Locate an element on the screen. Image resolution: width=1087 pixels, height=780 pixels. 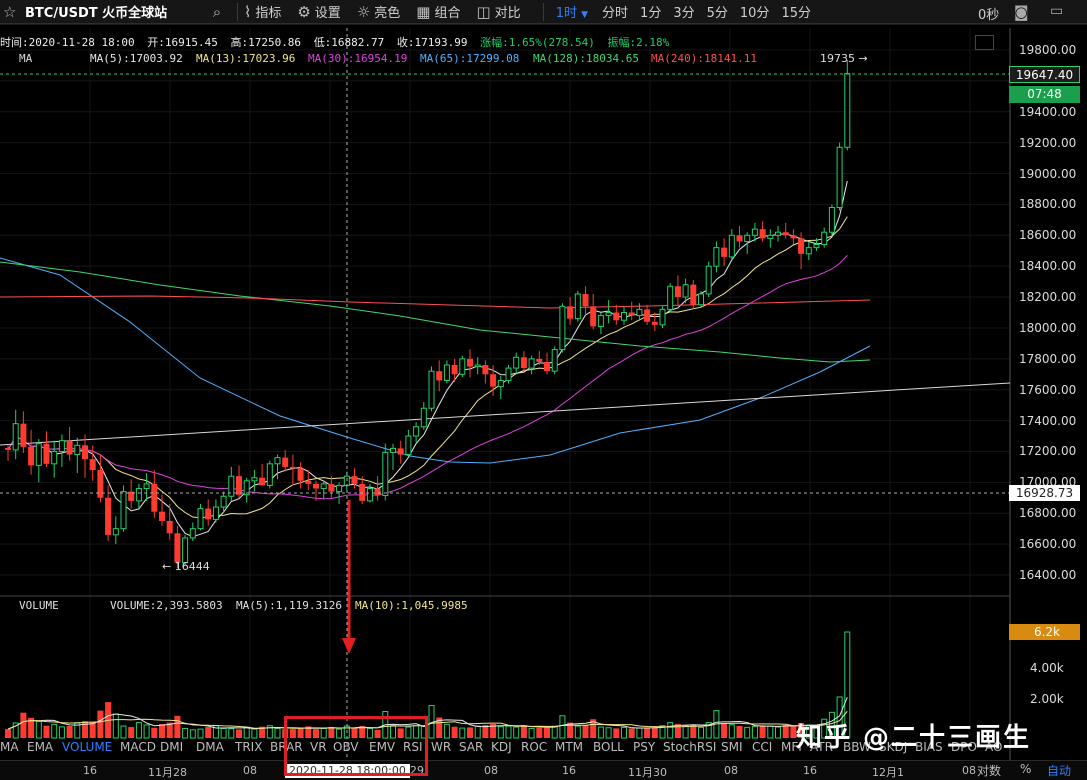
price-axis-label: 16400.00 is located at coordinates (1048, 575).